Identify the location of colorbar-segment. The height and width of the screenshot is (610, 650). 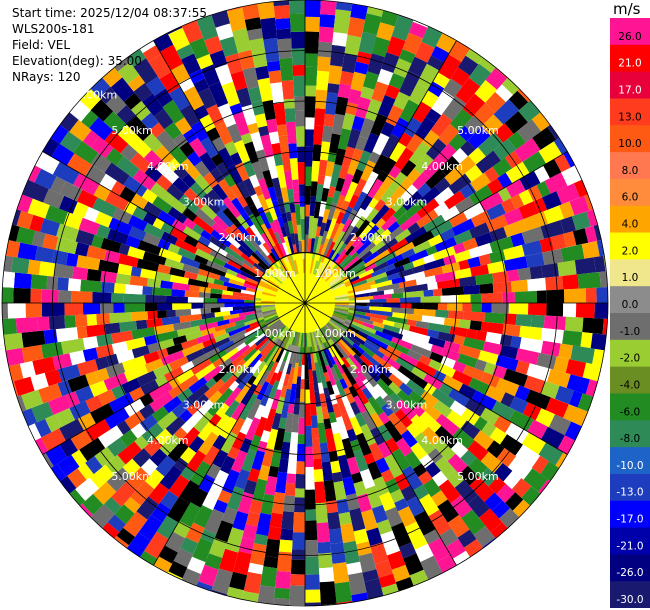
(630, 112).